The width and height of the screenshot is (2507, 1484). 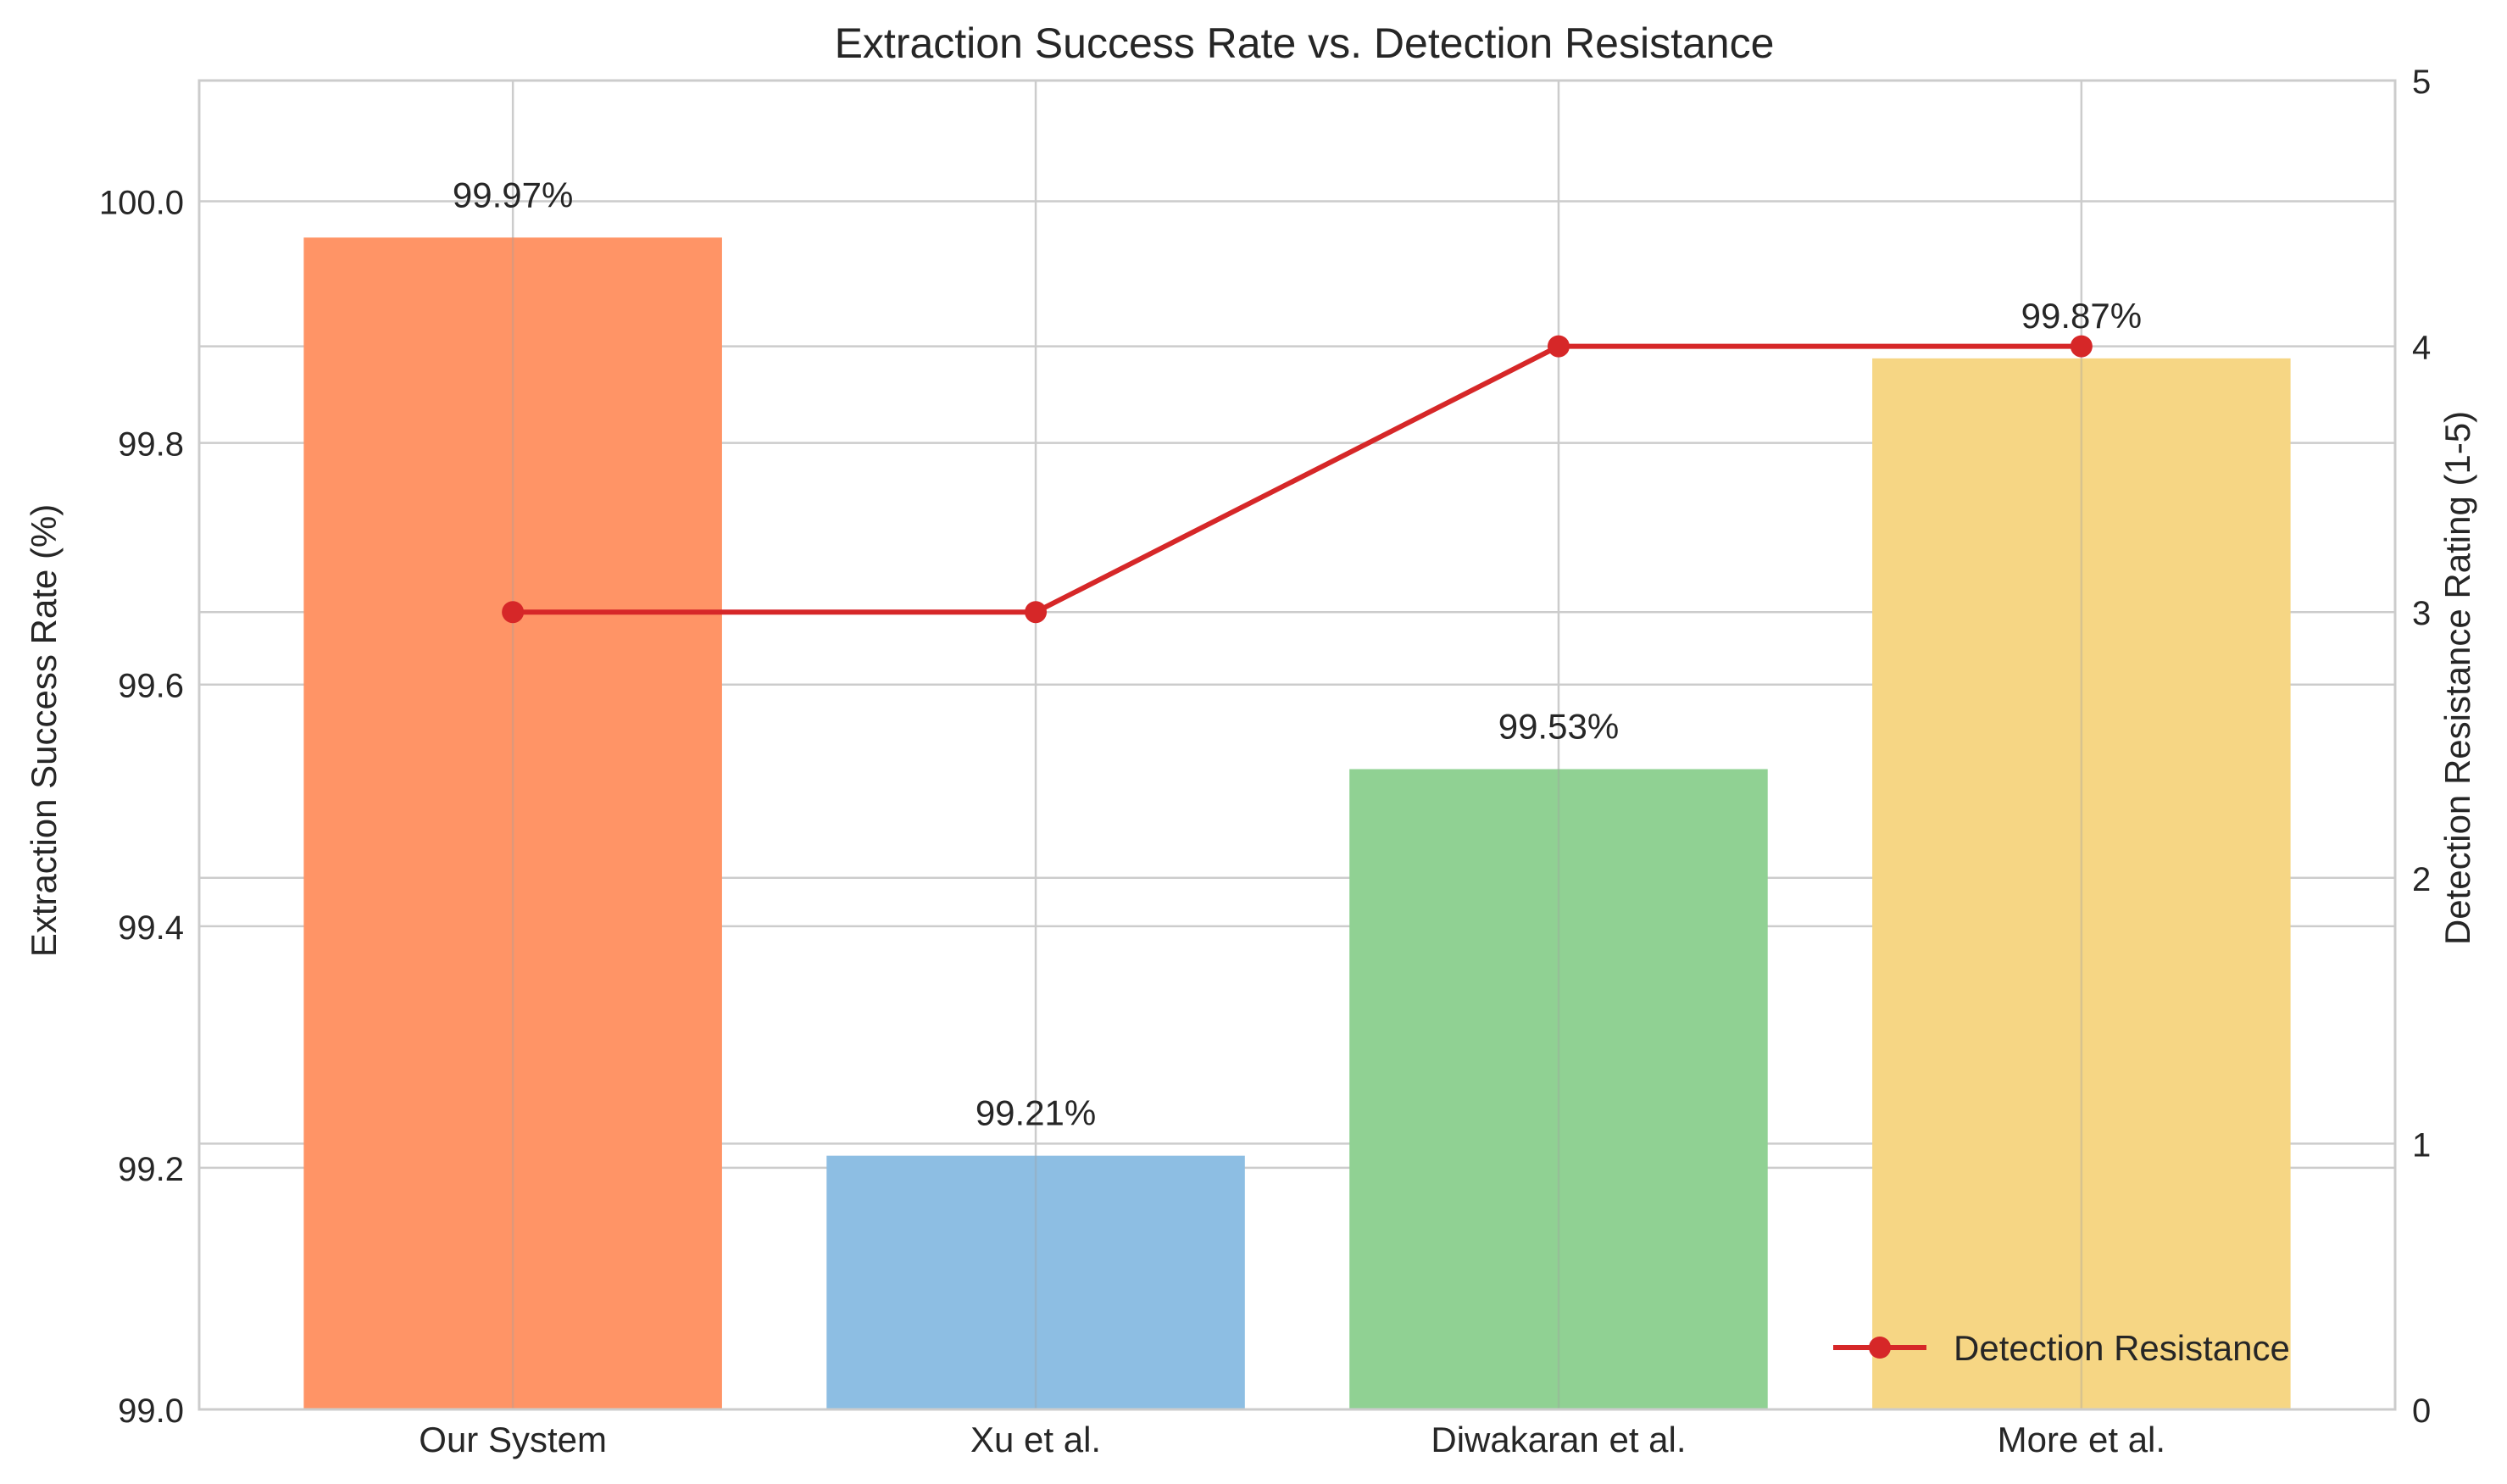 I want to click on line-series-path, so click(x=1297, y=479).